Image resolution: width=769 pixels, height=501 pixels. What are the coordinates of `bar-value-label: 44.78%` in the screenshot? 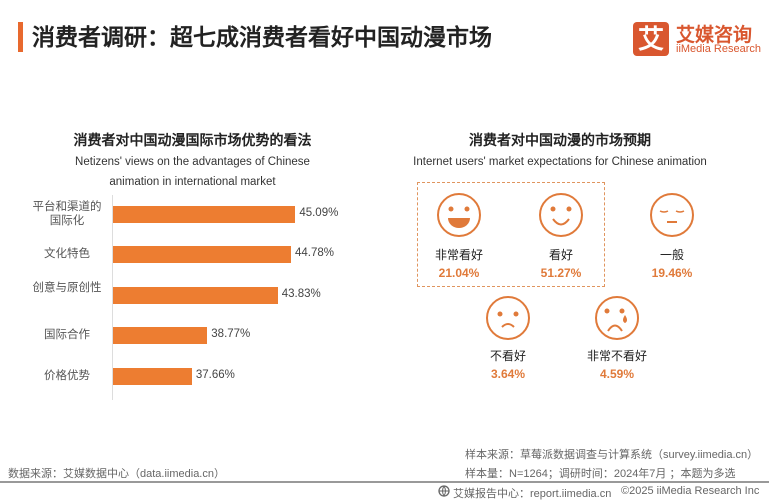 It's located at (315, 253).